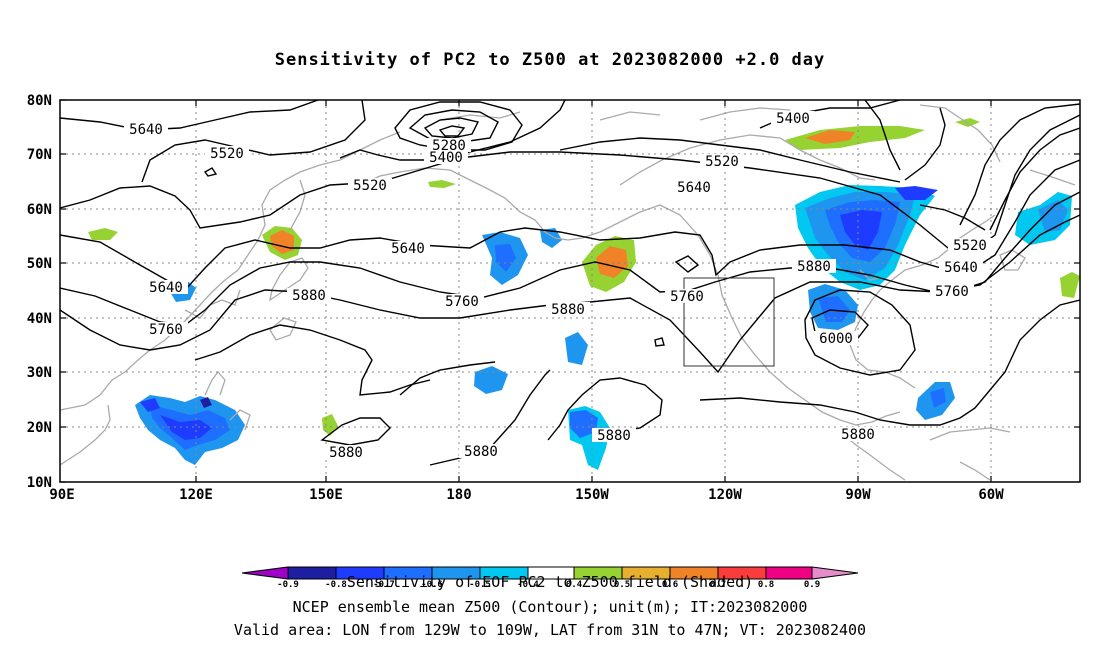  What do you see at coordinates (812, 585) in the screenshot?
I see `colorbar-tick-label: 0.9` at bounding box center [812, 585].